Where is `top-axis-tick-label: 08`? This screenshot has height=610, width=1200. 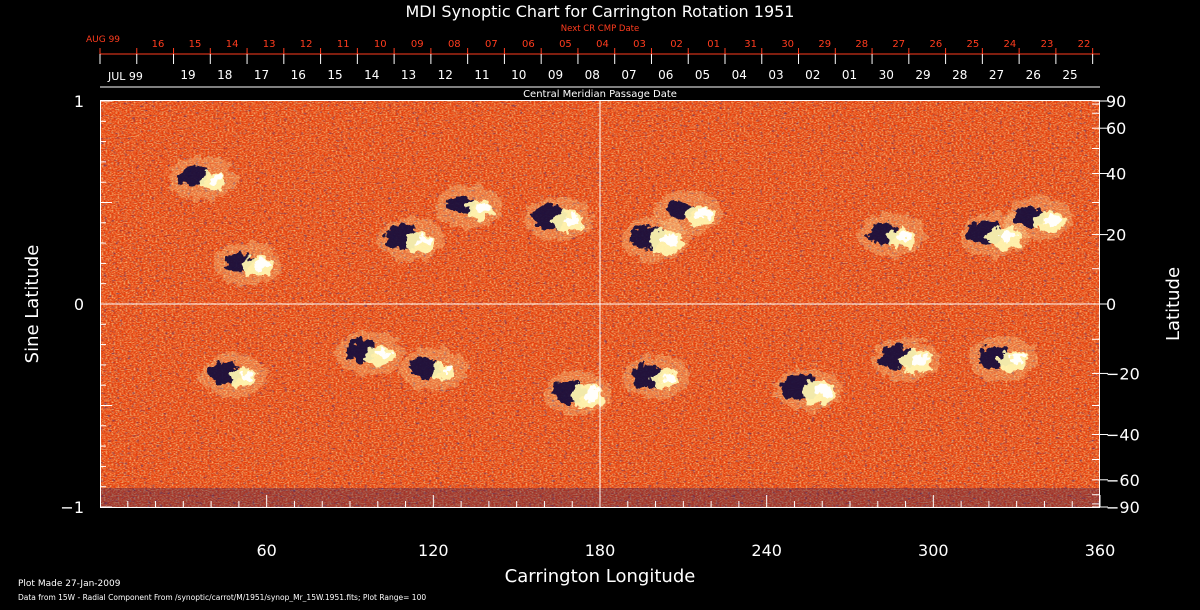 top-axis-tick-label: 08 is located at coordinates (454, 44).